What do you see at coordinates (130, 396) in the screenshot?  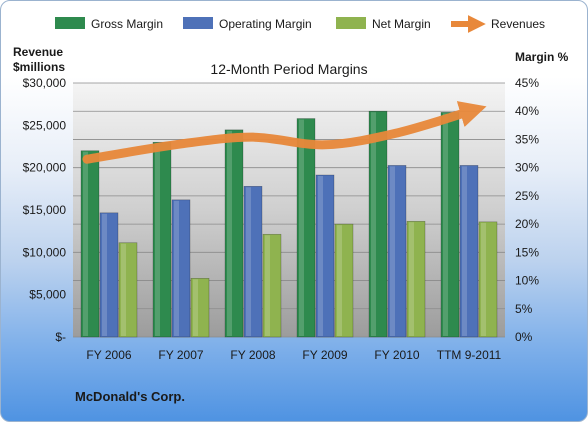 I see `company-name: McDonald's Corp.` at bounding box center [130, 396].